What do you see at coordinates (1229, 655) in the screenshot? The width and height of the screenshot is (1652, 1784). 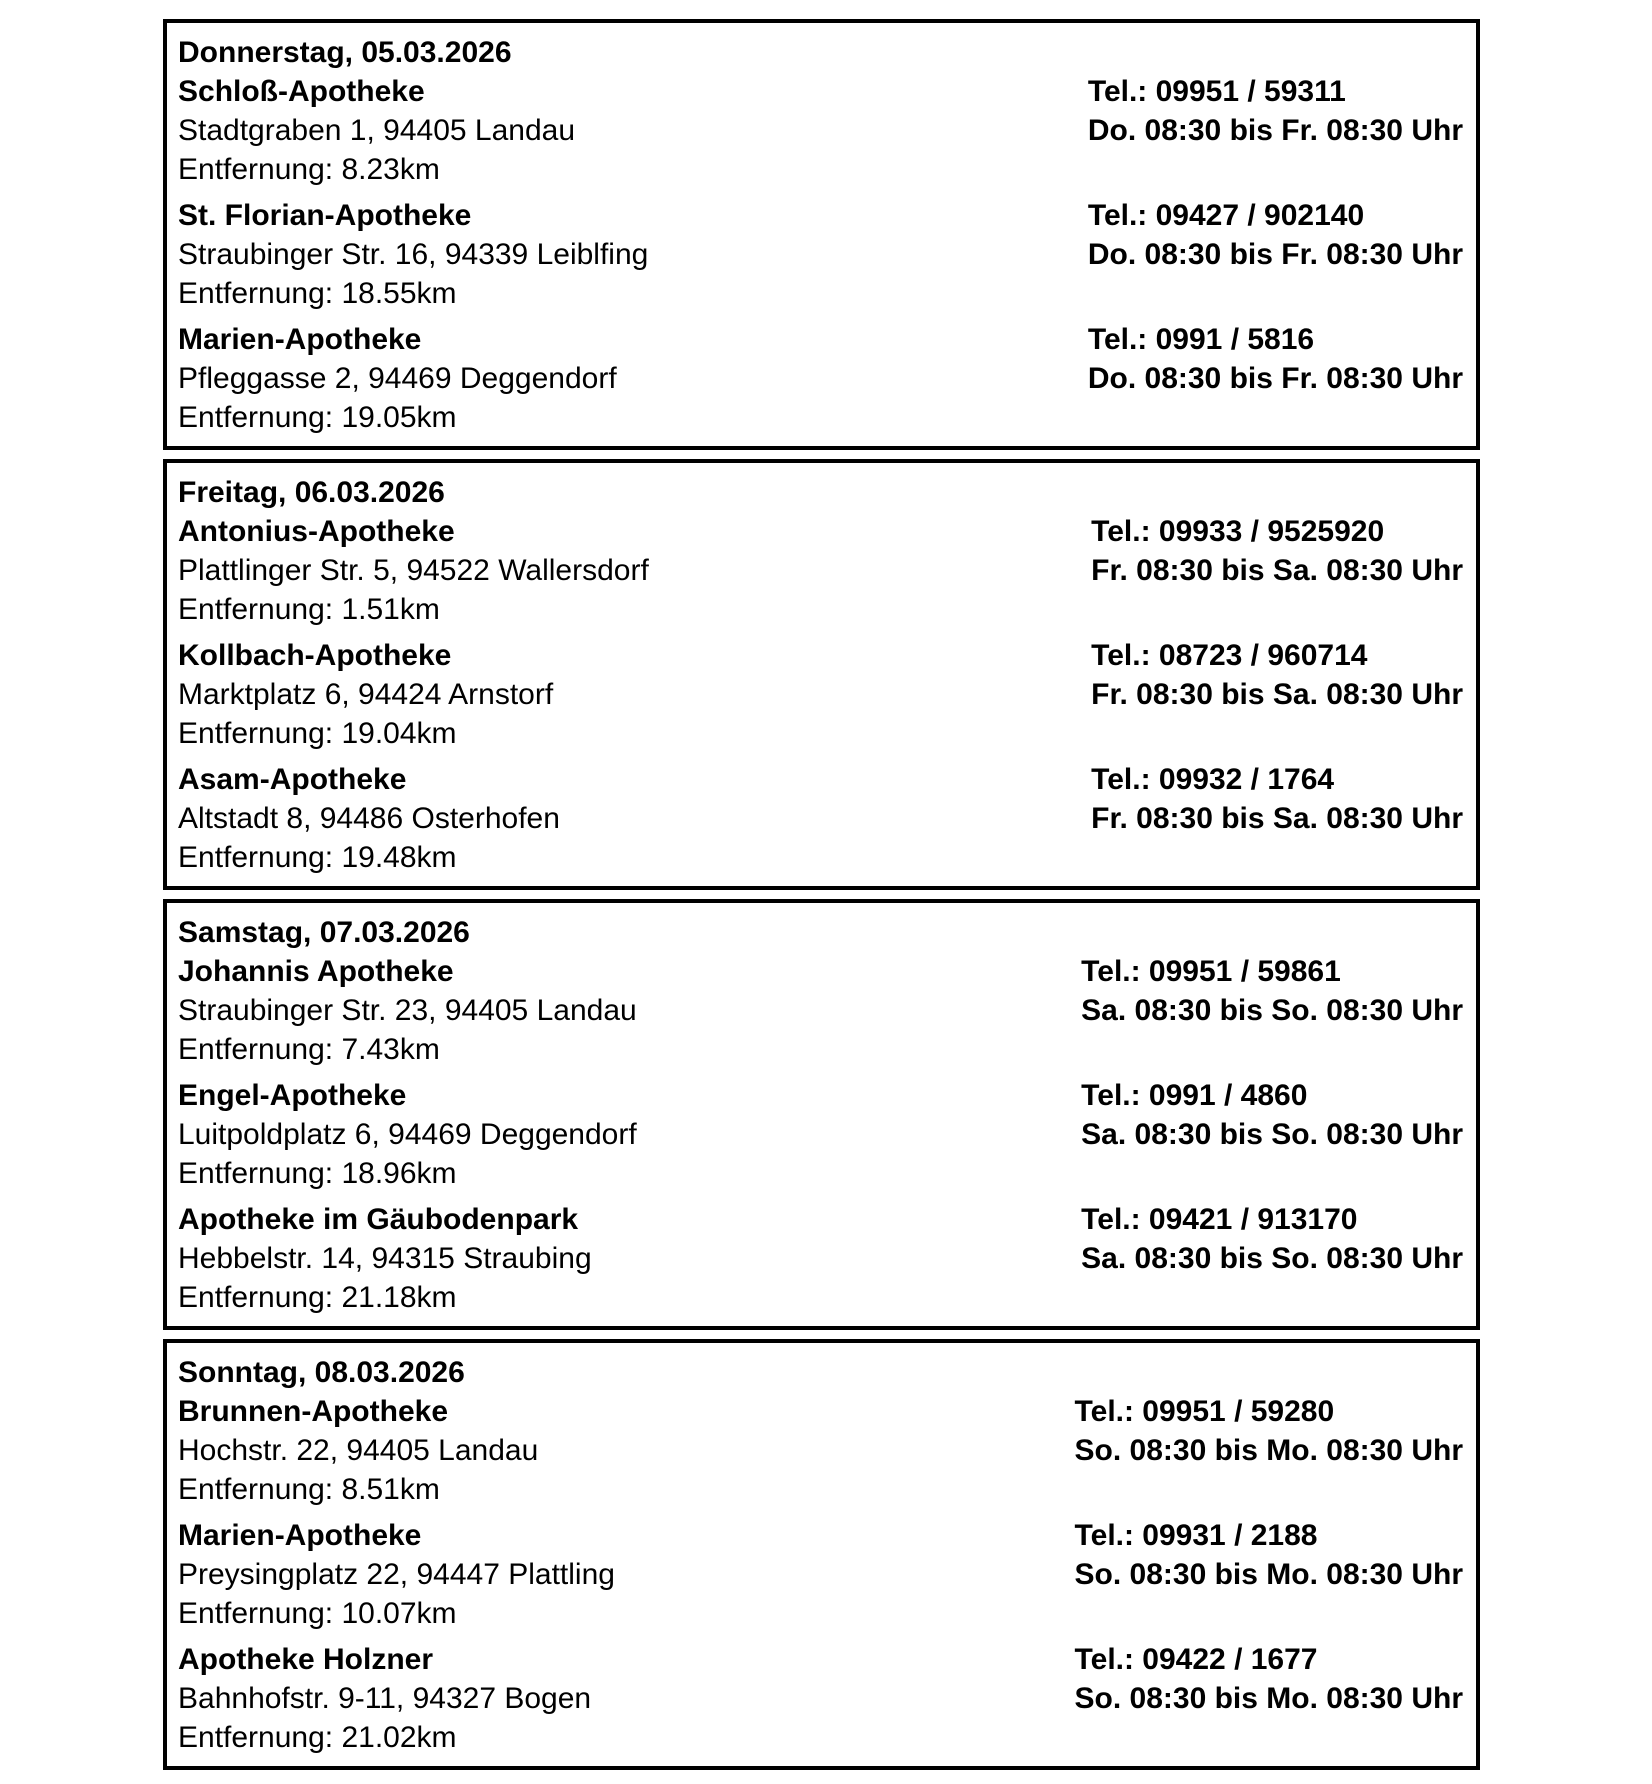 I see `pharmacy-phone: Tel.: 08723 / 960714` at bounding box center [1229, 655].